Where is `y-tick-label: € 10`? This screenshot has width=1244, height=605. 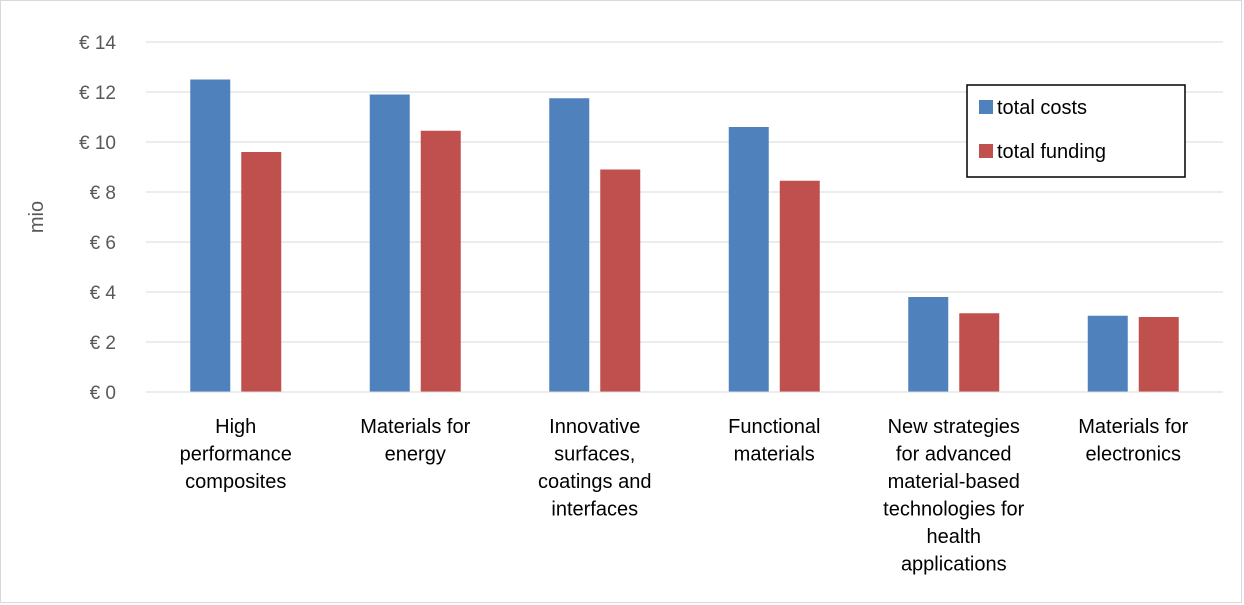
y-tick-label: € 10 is located at coordinates (97, 143).